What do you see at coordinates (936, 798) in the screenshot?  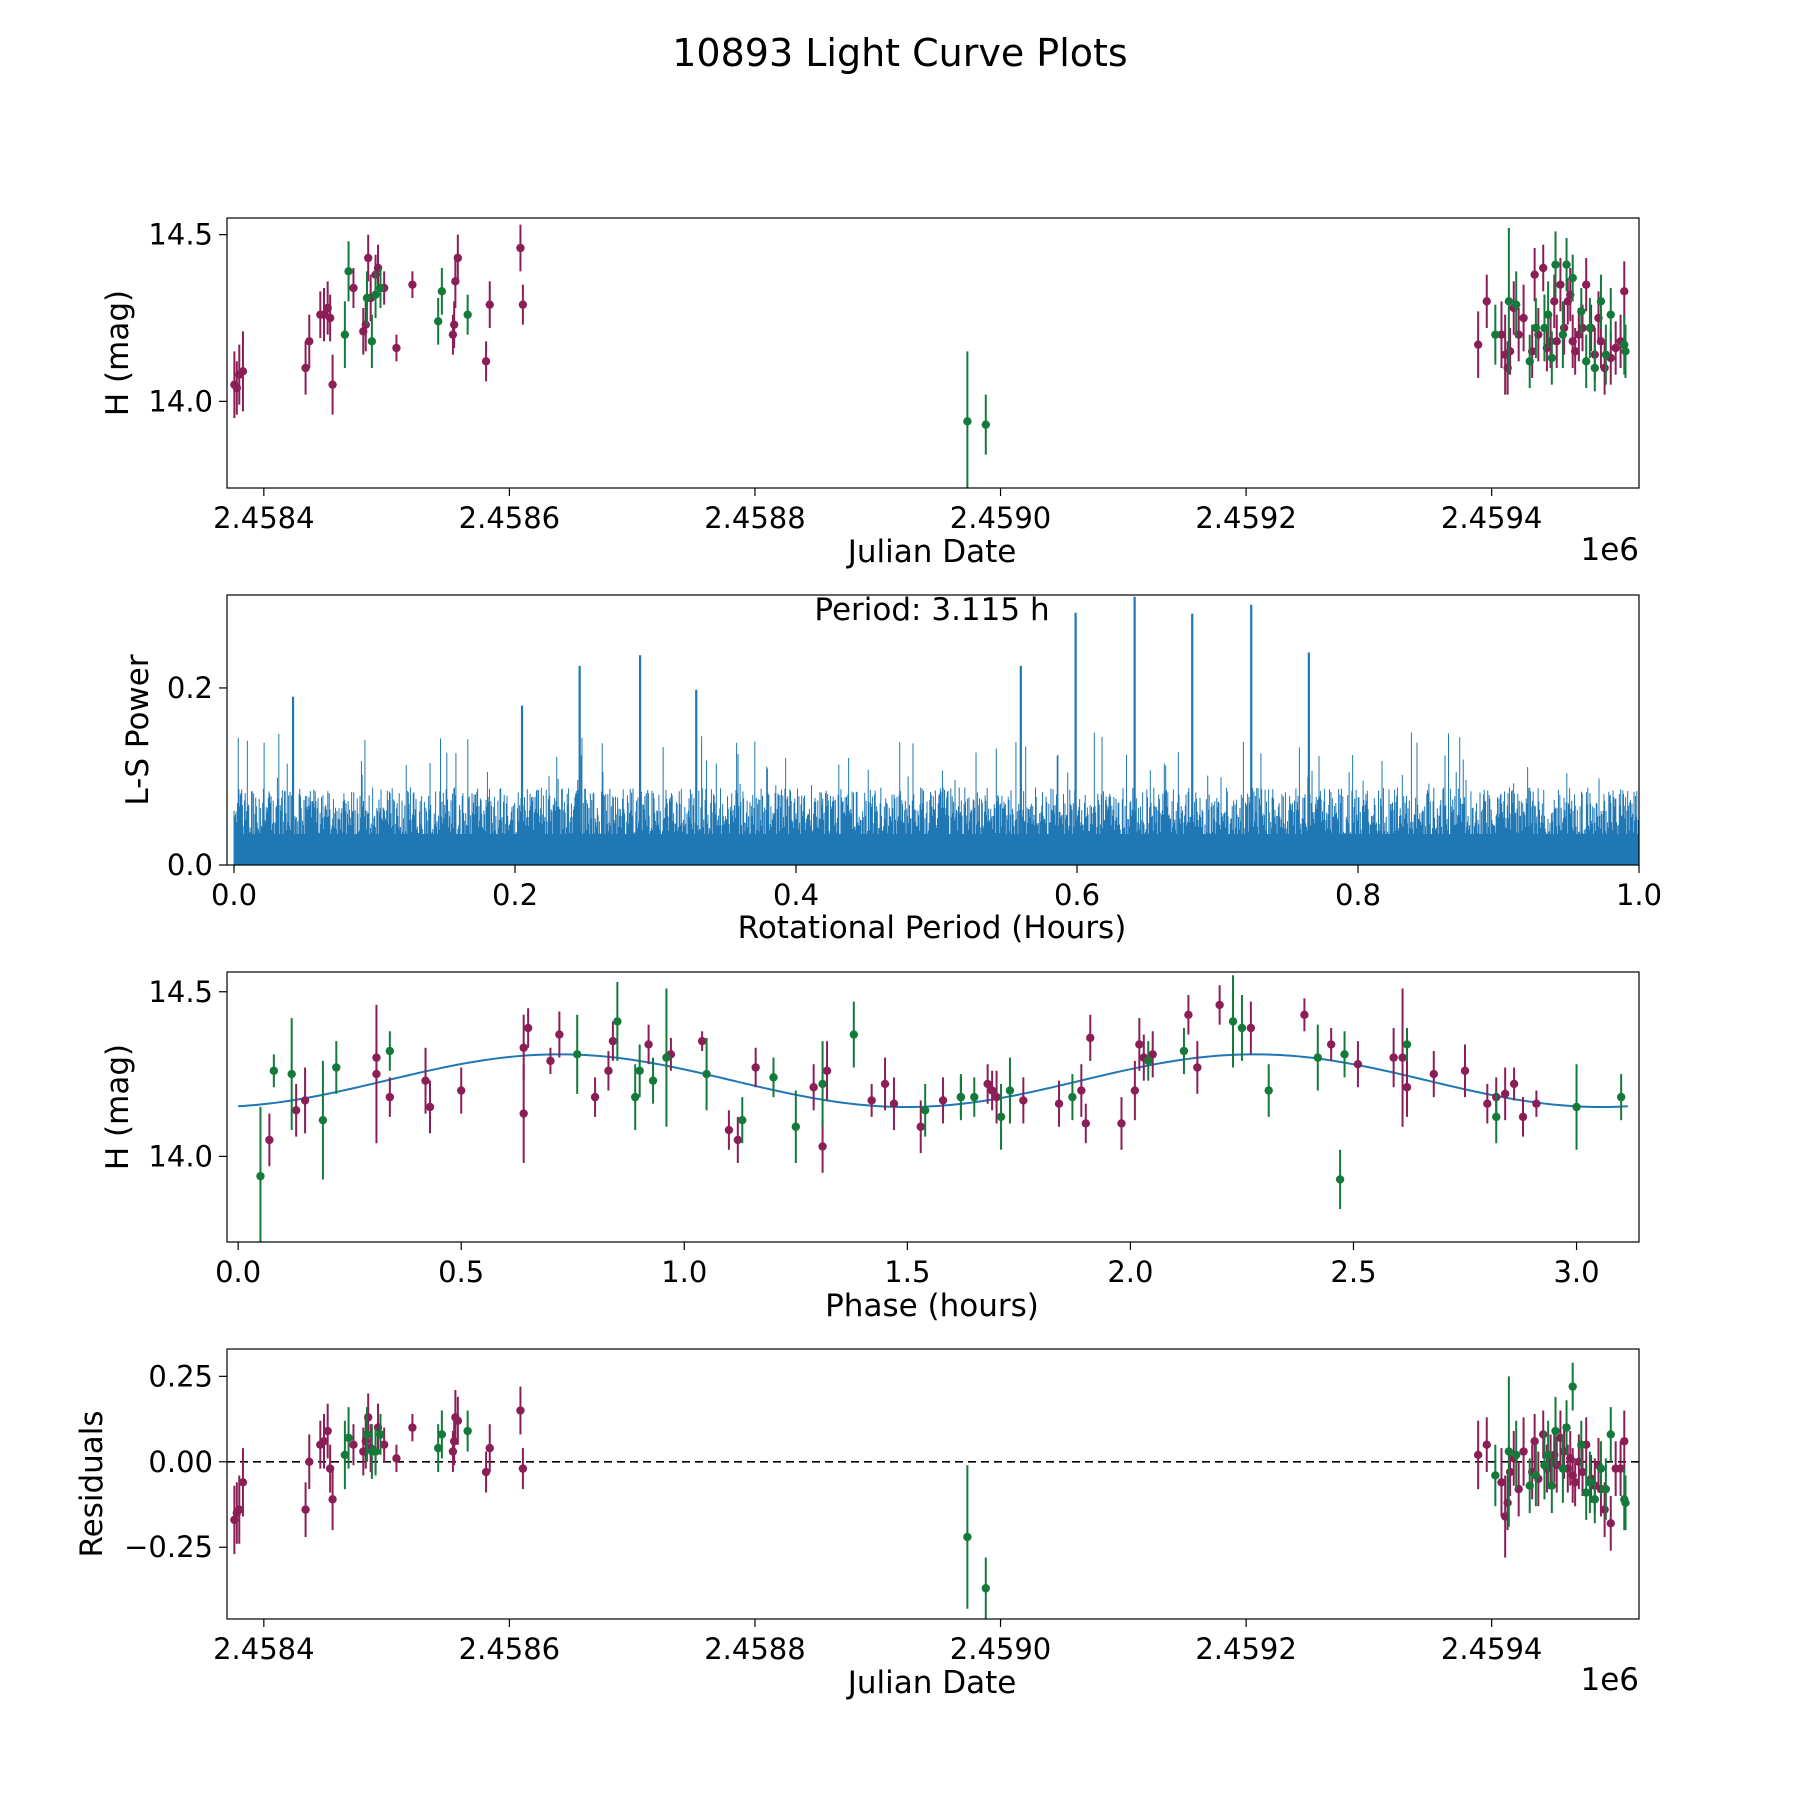 I see `periodogram-line` at bounding box center [936, 798].